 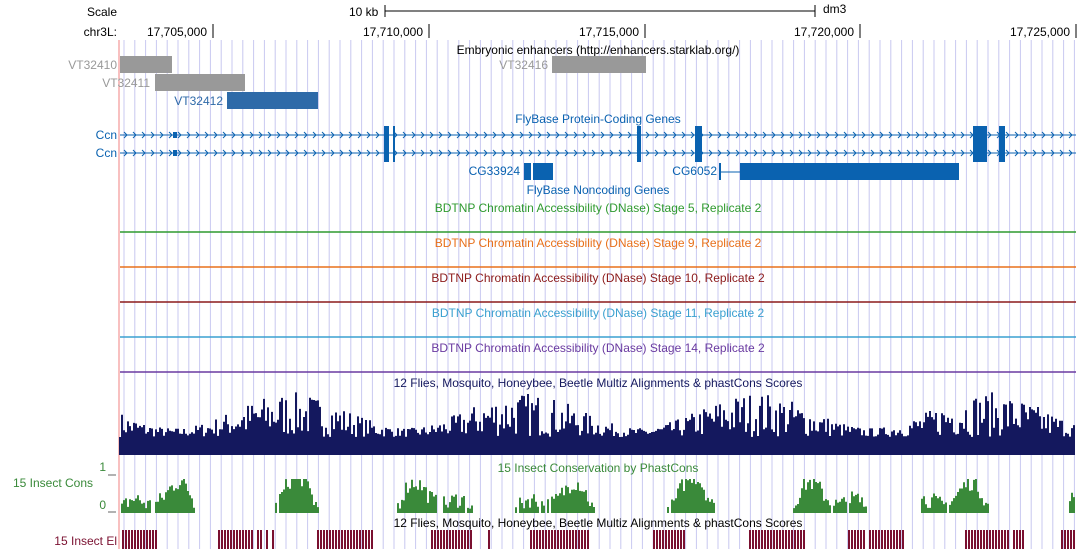 I want to click on position-label: 17,710,000, so click(x=393, y=32).